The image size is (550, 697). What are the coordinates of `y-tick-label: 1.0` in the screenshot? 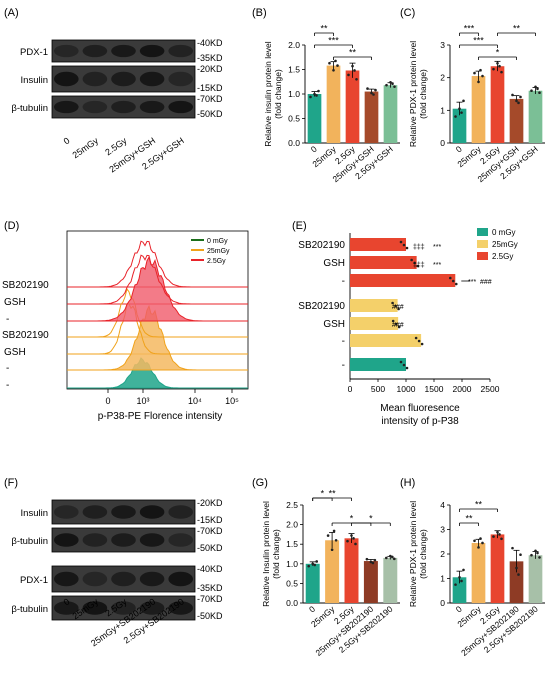 It's located at (294, 94).